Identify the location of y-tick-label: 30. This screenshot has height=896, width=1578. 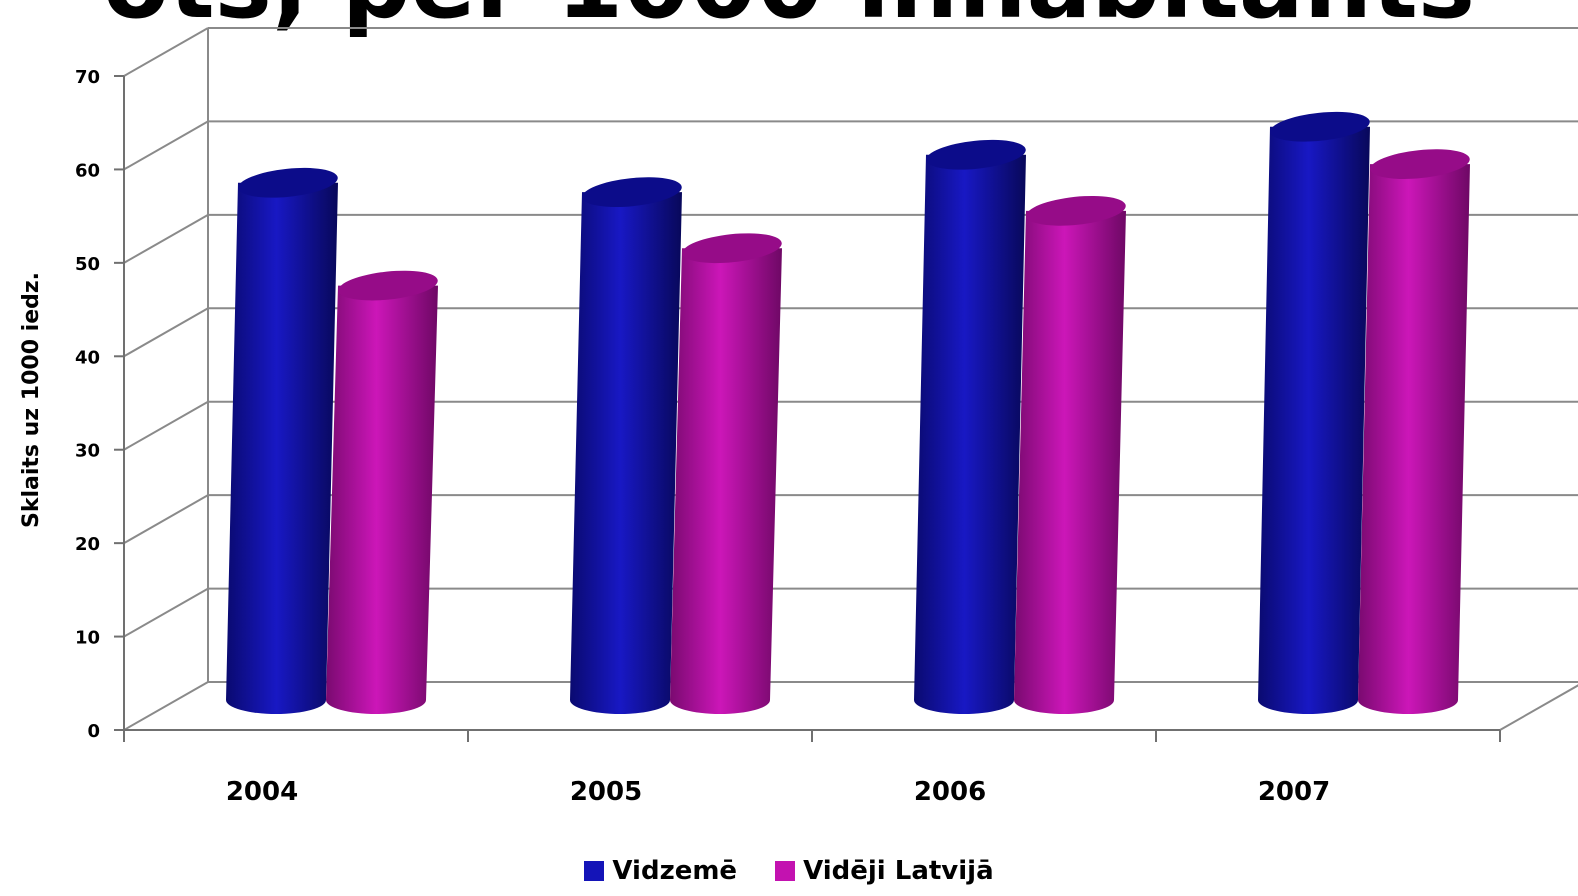
(87, 451).